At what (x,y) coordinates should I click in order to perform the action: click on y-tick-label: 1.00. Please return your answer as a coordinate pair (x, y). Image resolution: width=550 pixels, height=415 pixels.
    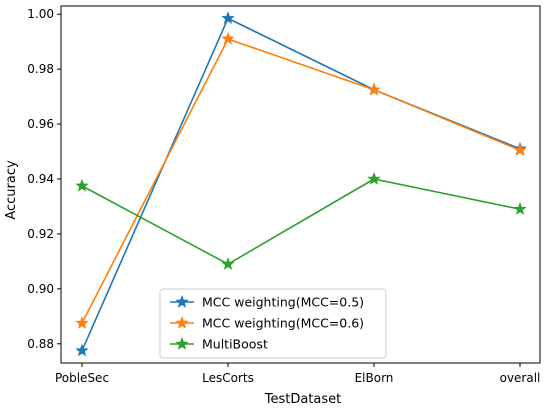
    Looking at the image, I should click on (40, 14).